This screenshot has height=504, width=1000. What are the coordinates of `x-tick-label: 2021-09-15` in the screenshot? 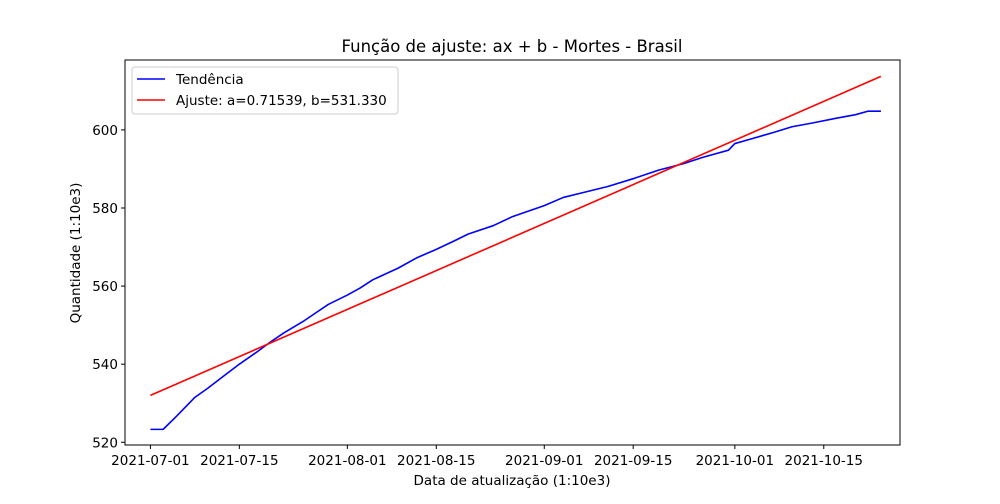 It's located at (633, 461).